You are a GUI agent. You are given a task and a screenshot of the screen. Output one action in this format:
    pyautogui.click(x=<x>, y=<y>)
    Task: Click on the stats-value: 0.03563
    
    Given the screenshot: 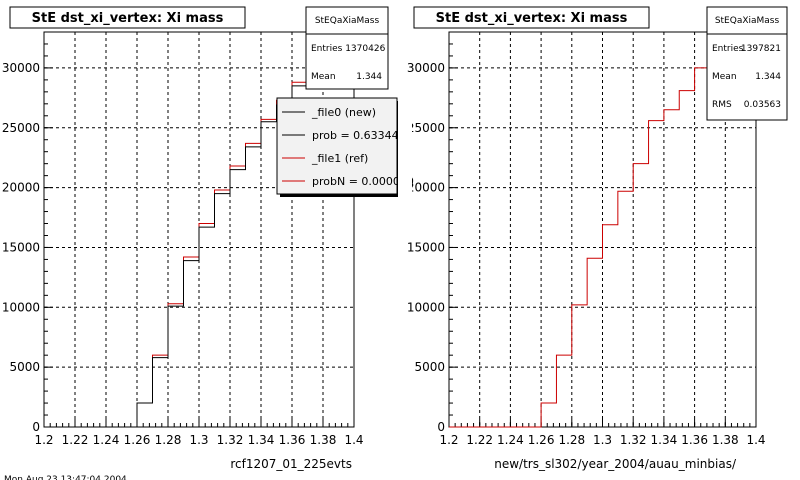 What is the action you would take?
    pyautogui.click(x=762, y=105)
    